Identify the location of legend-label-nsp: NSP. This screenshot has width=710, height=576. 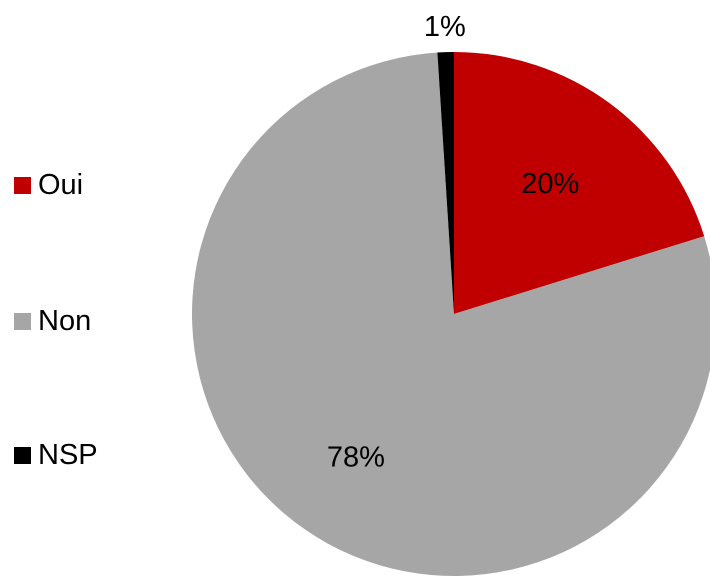
(68, 455).